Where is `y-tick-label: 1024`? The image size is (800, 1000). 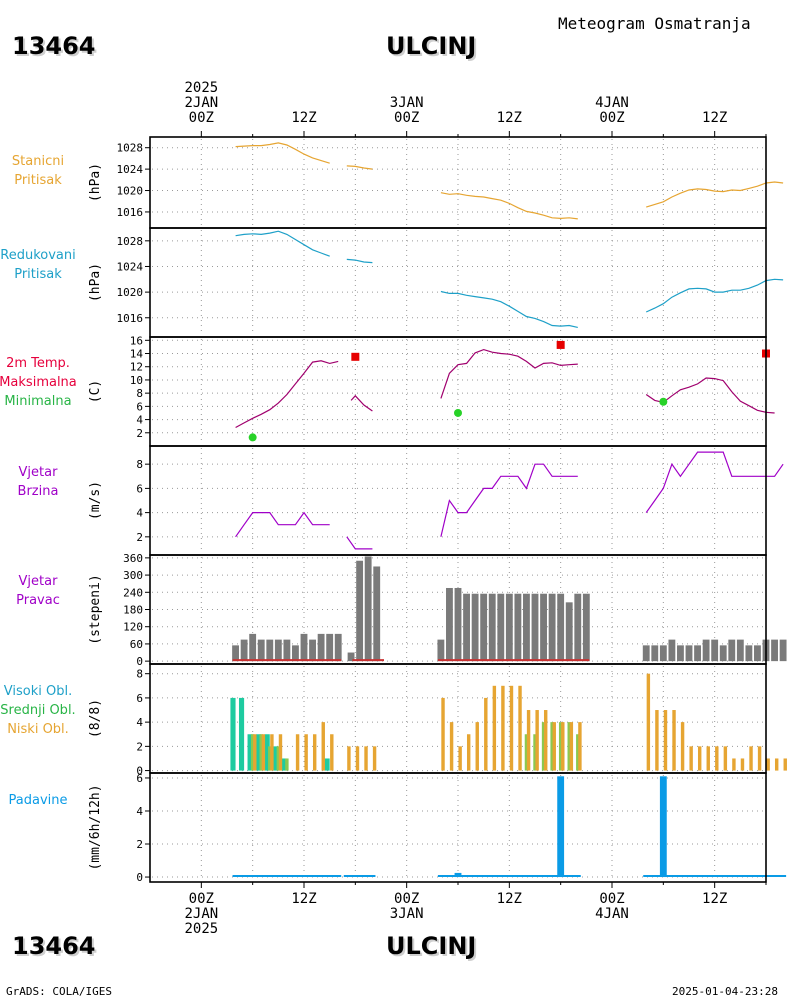
y-tick-label: 1024 is located at coordinates (130, 169).